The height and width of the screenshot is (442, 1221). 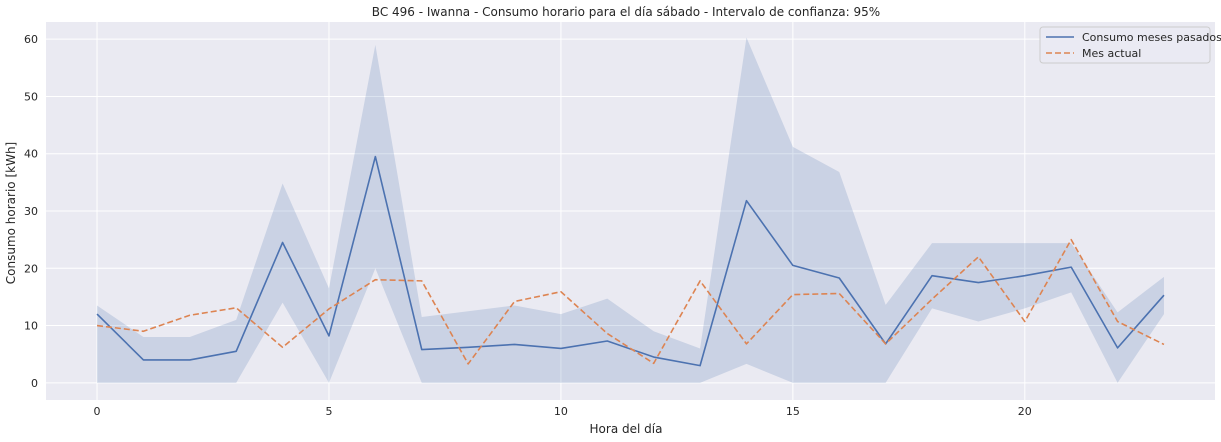 I want to click on x-tick-label: 10, so click(x=561, y=411).